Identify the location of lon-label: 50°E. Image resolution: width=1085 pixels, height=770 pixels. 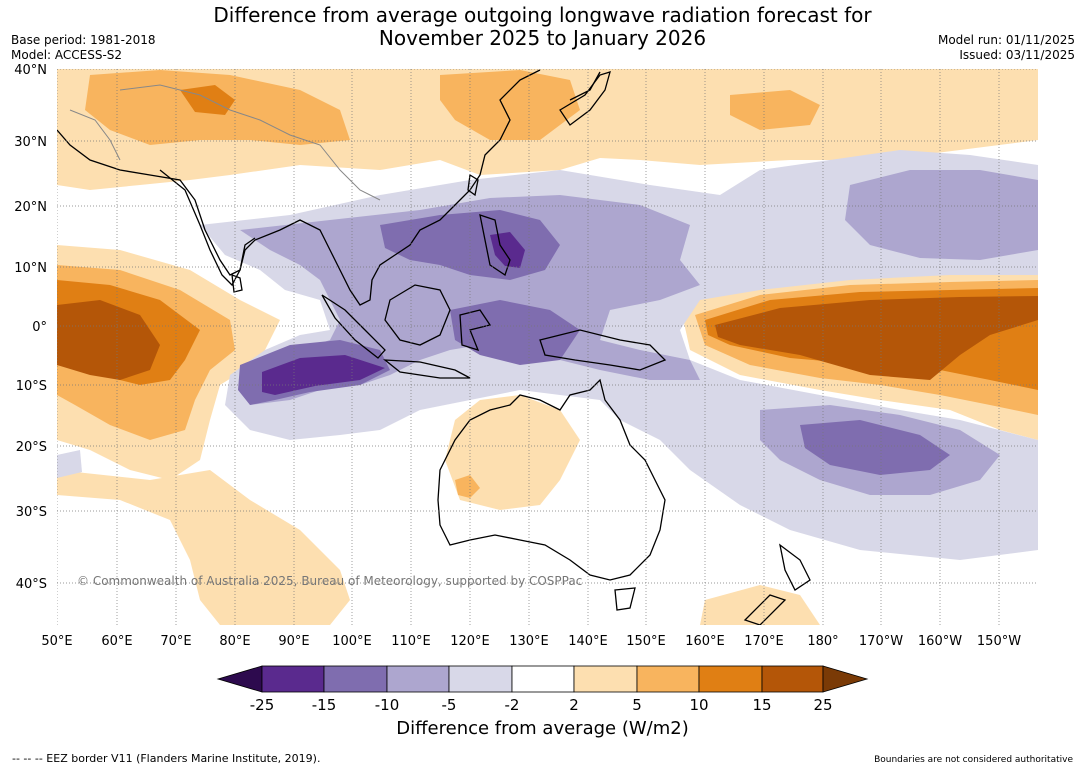
(56, 641).